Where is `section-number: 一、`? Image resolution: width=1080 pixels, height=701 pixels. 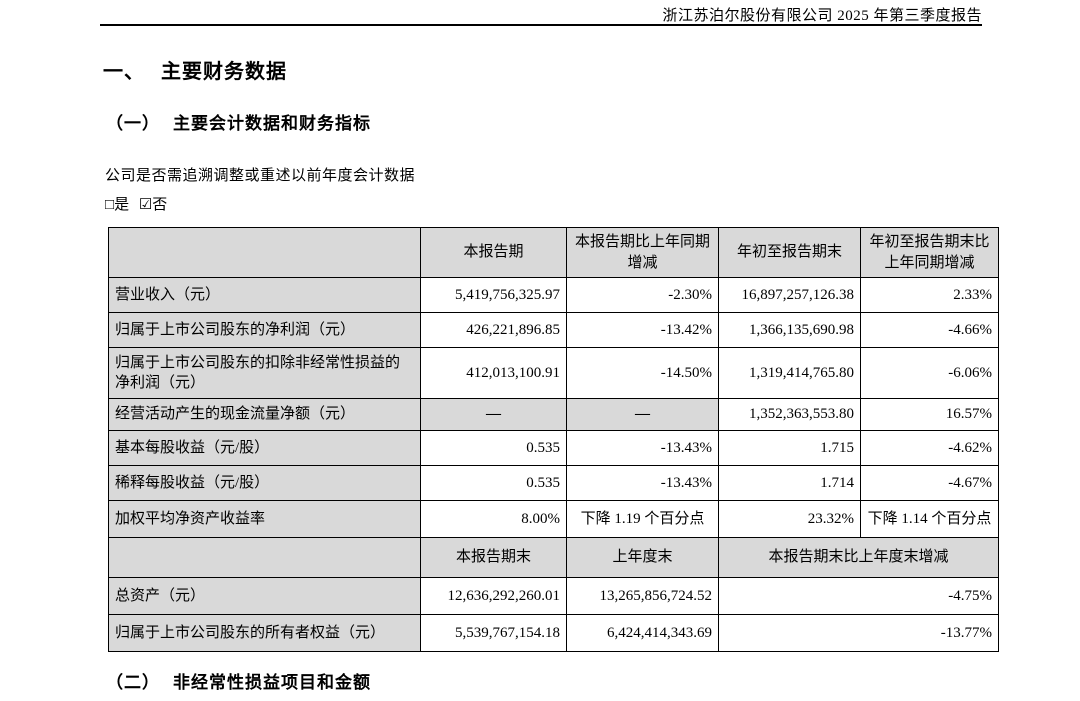
section-number: 一、 is located at coordinates (124, 72).